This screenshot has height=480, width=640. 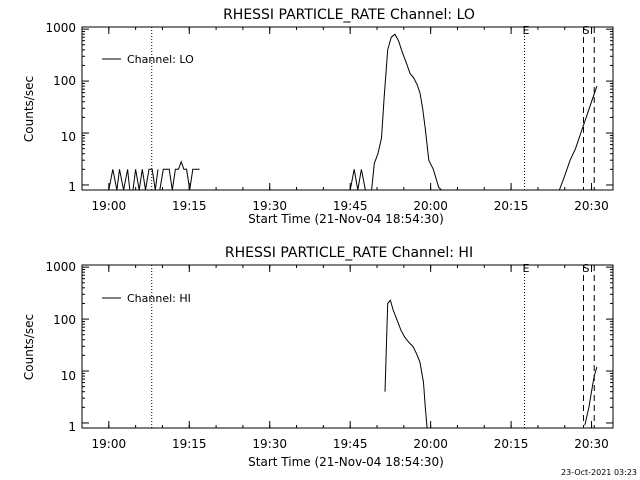 I want to click on panel-hi-xtick-labels: 19:00 19:15 19:30 19:45 20:00 20:15 20:30, so click(x=350, y=444).